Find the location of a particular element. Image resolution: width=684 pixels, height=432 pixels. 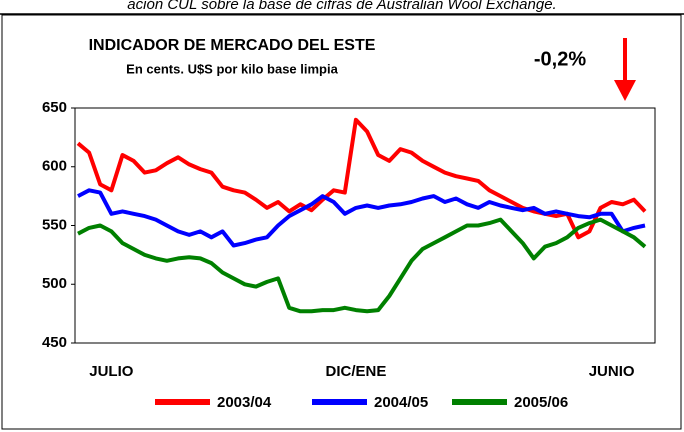

y-tick-label: 550 is located at coordinates (54, 224).